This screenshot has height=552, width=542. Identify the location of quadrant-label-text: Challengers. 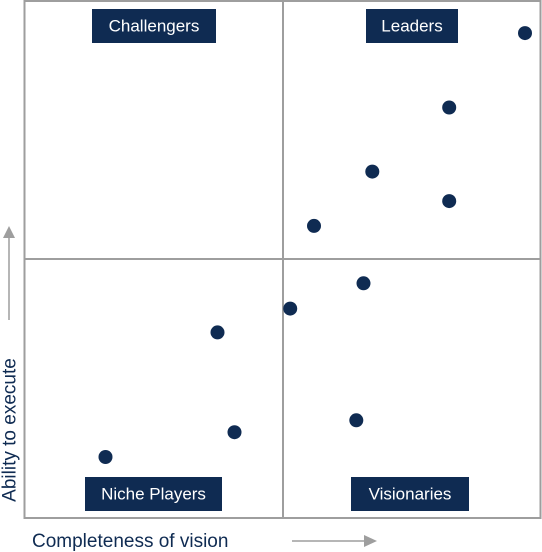
(154, 26).